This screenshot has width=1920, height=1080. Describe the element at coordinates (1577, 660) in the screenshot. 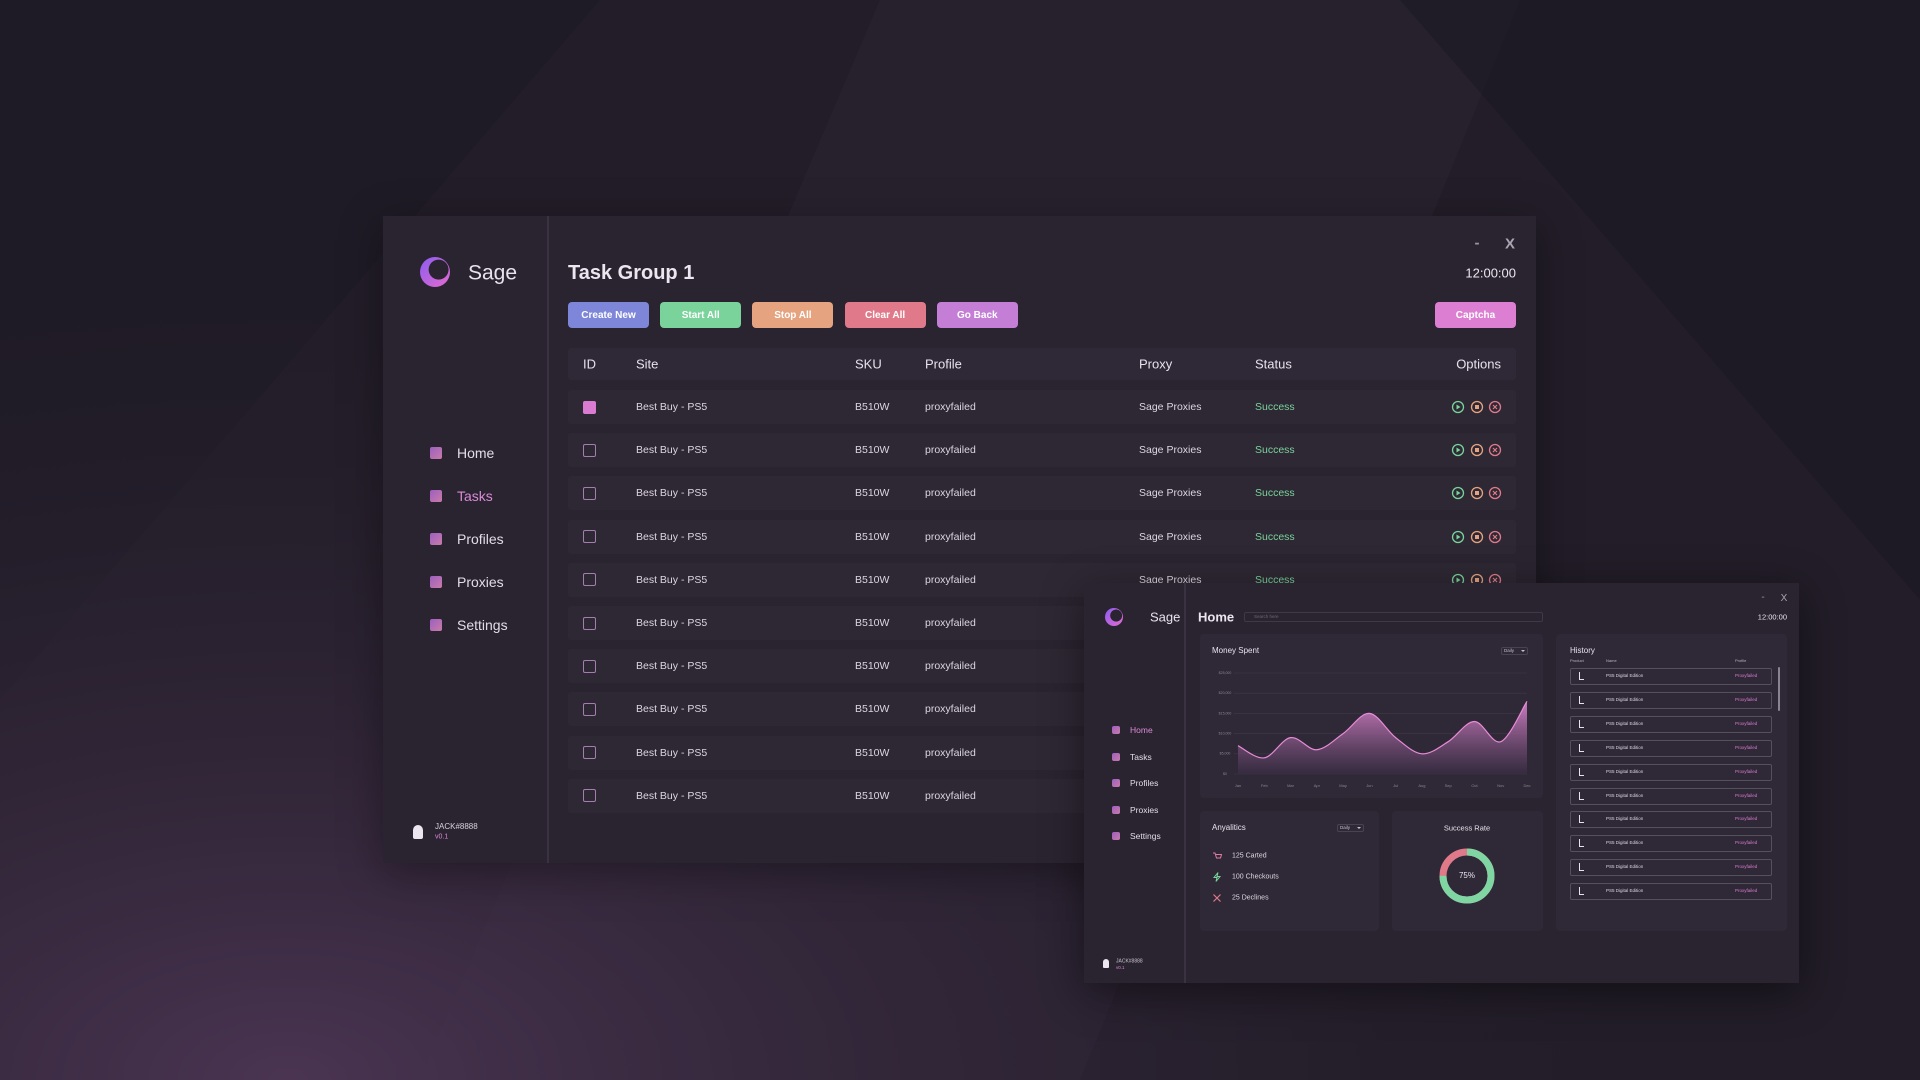

I see `column-header: Product` at that location.